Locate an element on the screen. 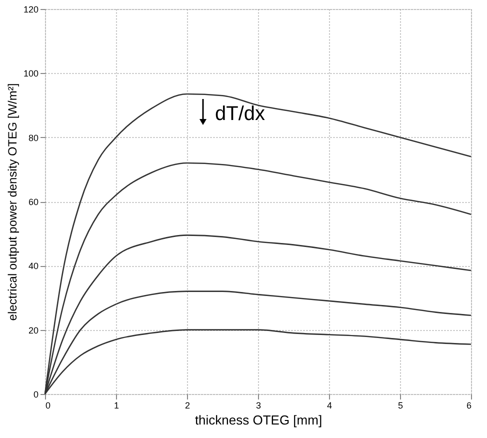  x-tick-label: 2 is located at coordinates (187, 405).